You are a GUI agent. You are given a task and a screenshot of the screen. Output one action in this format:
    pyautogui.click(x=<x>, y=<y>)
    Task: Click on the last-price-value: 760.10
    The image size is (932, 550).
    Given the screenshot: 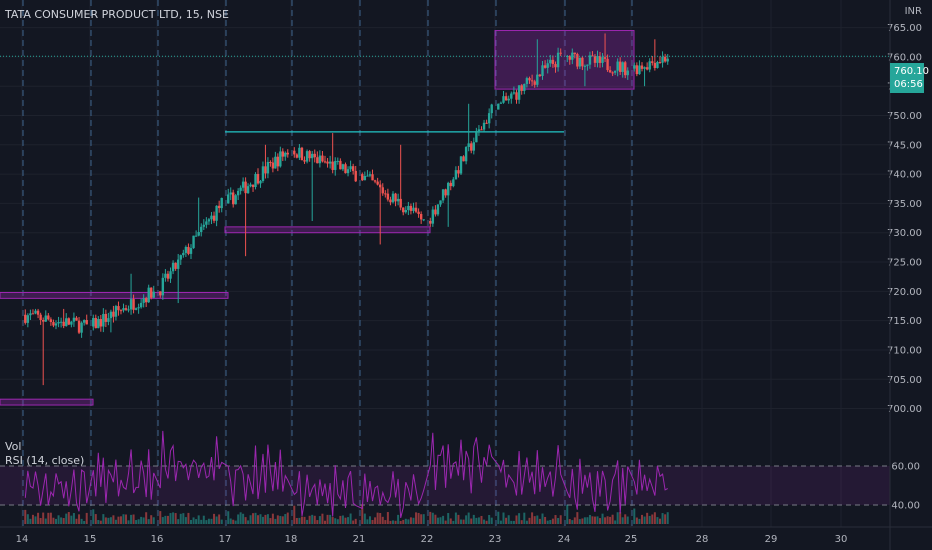 What is the action you would take?
    pyautogui.click(x=911, y=71)
    